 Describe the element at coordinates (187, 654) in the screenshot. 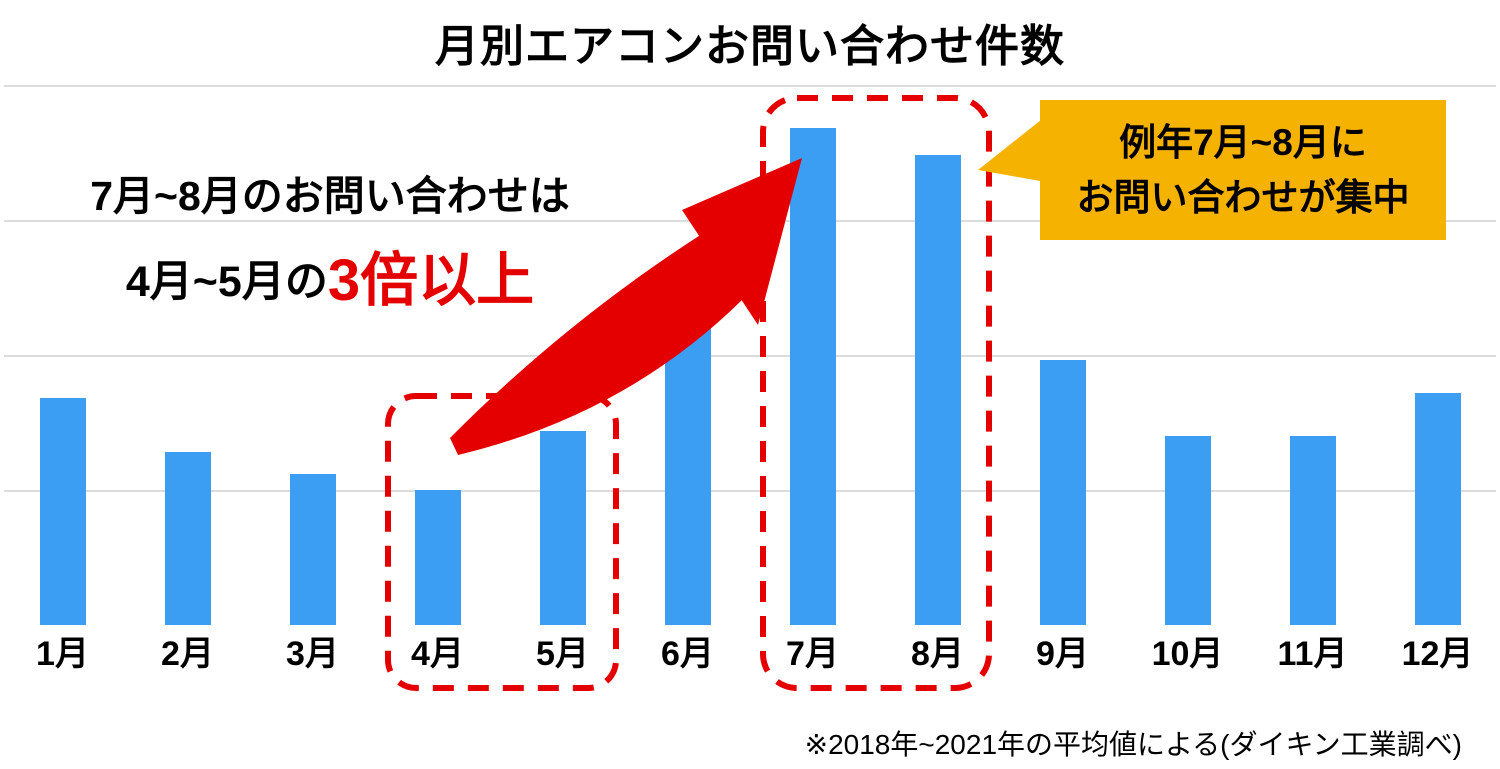

I see `month-label: 2月` at that location.